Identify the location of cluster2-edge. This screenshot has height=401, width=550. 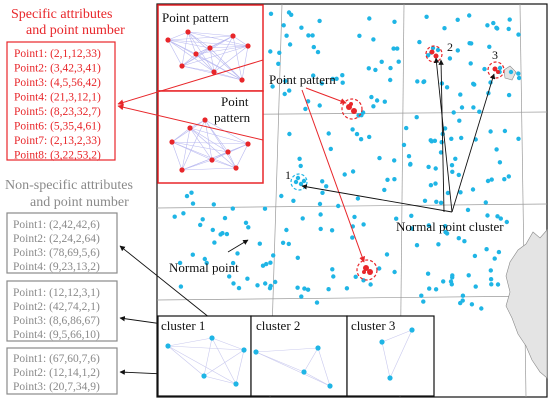
(317, 379).